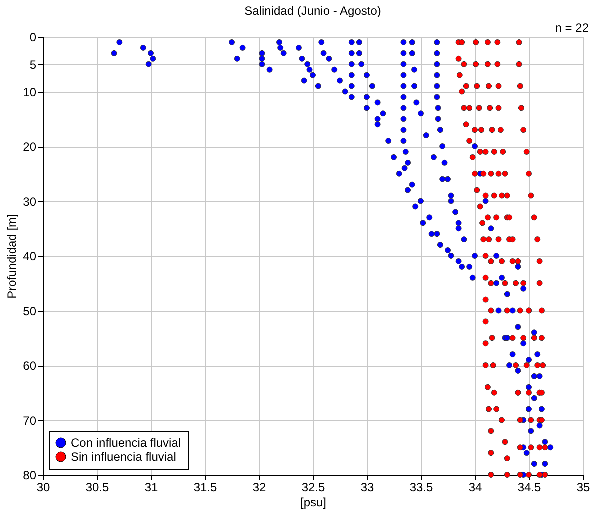 The height and width of the screenshot is (516, 609). What do you see at coordinates (475, 487) in the screenshot?
I see `x-tick-label: 34` at bounding box center [475, 487].